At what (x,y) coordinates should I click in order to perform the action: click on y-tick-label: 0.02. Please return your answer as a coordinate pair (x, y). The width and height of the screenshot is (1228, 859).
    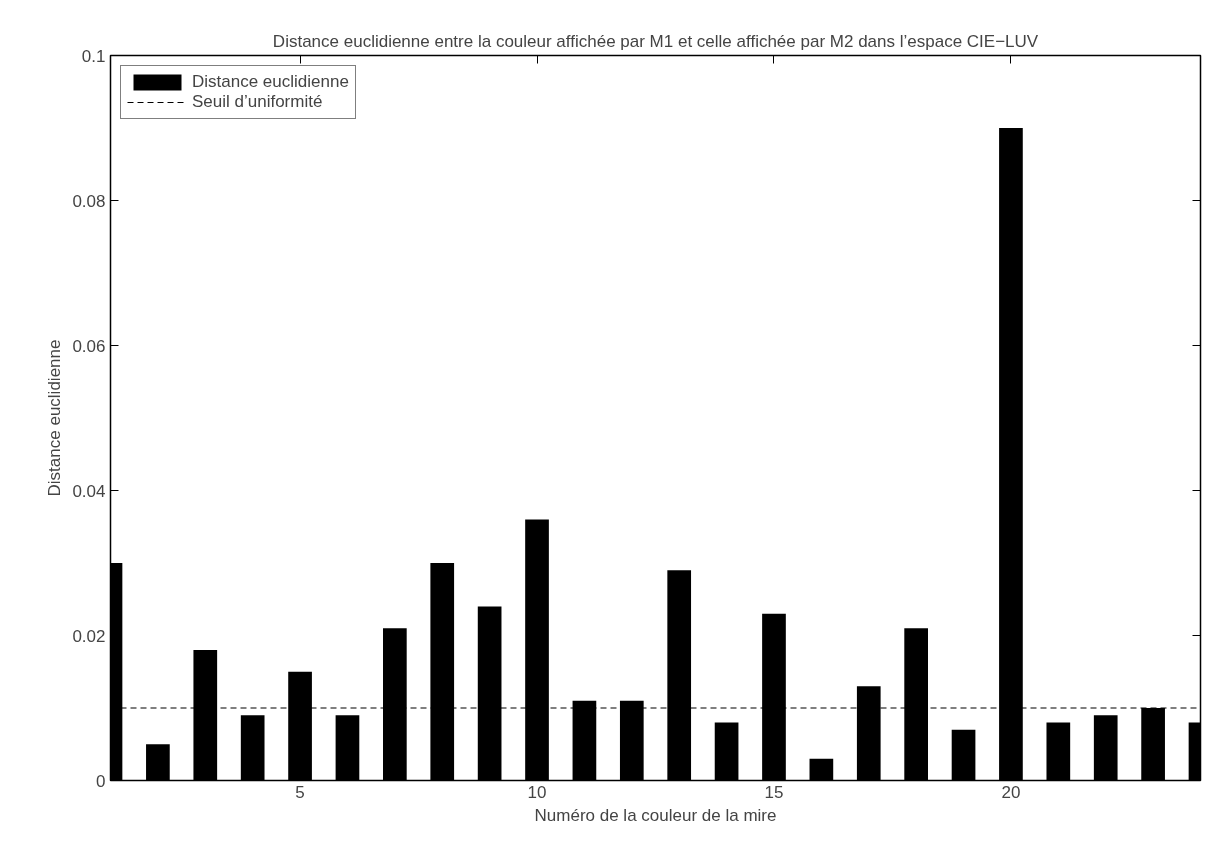
    Looking at the image, I should click on (89, 636).